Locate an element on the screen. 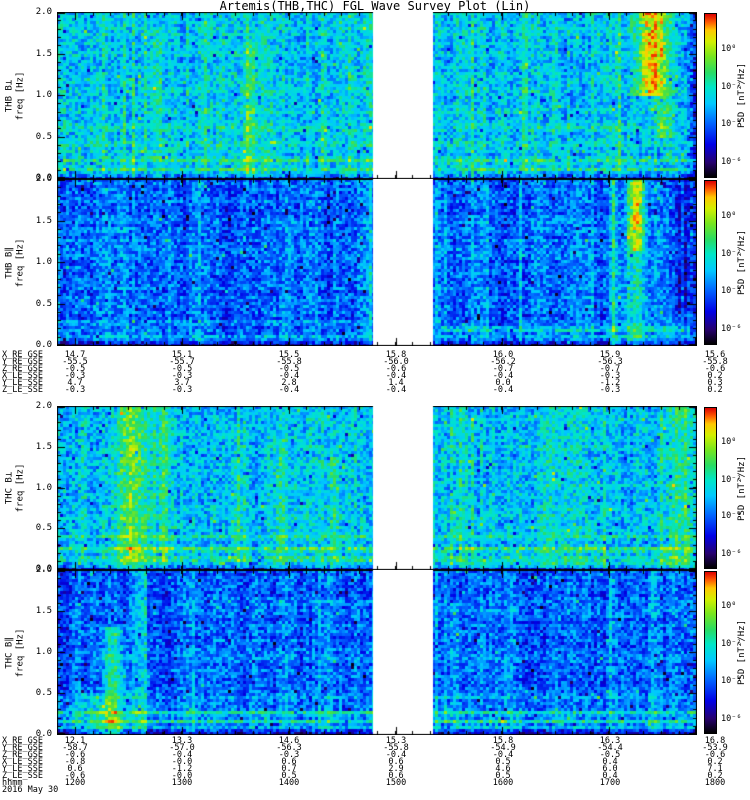 The width and height of the screenshot is (750, 800). ephemeris-value: -1.2 is located at coordinates (182, 769).